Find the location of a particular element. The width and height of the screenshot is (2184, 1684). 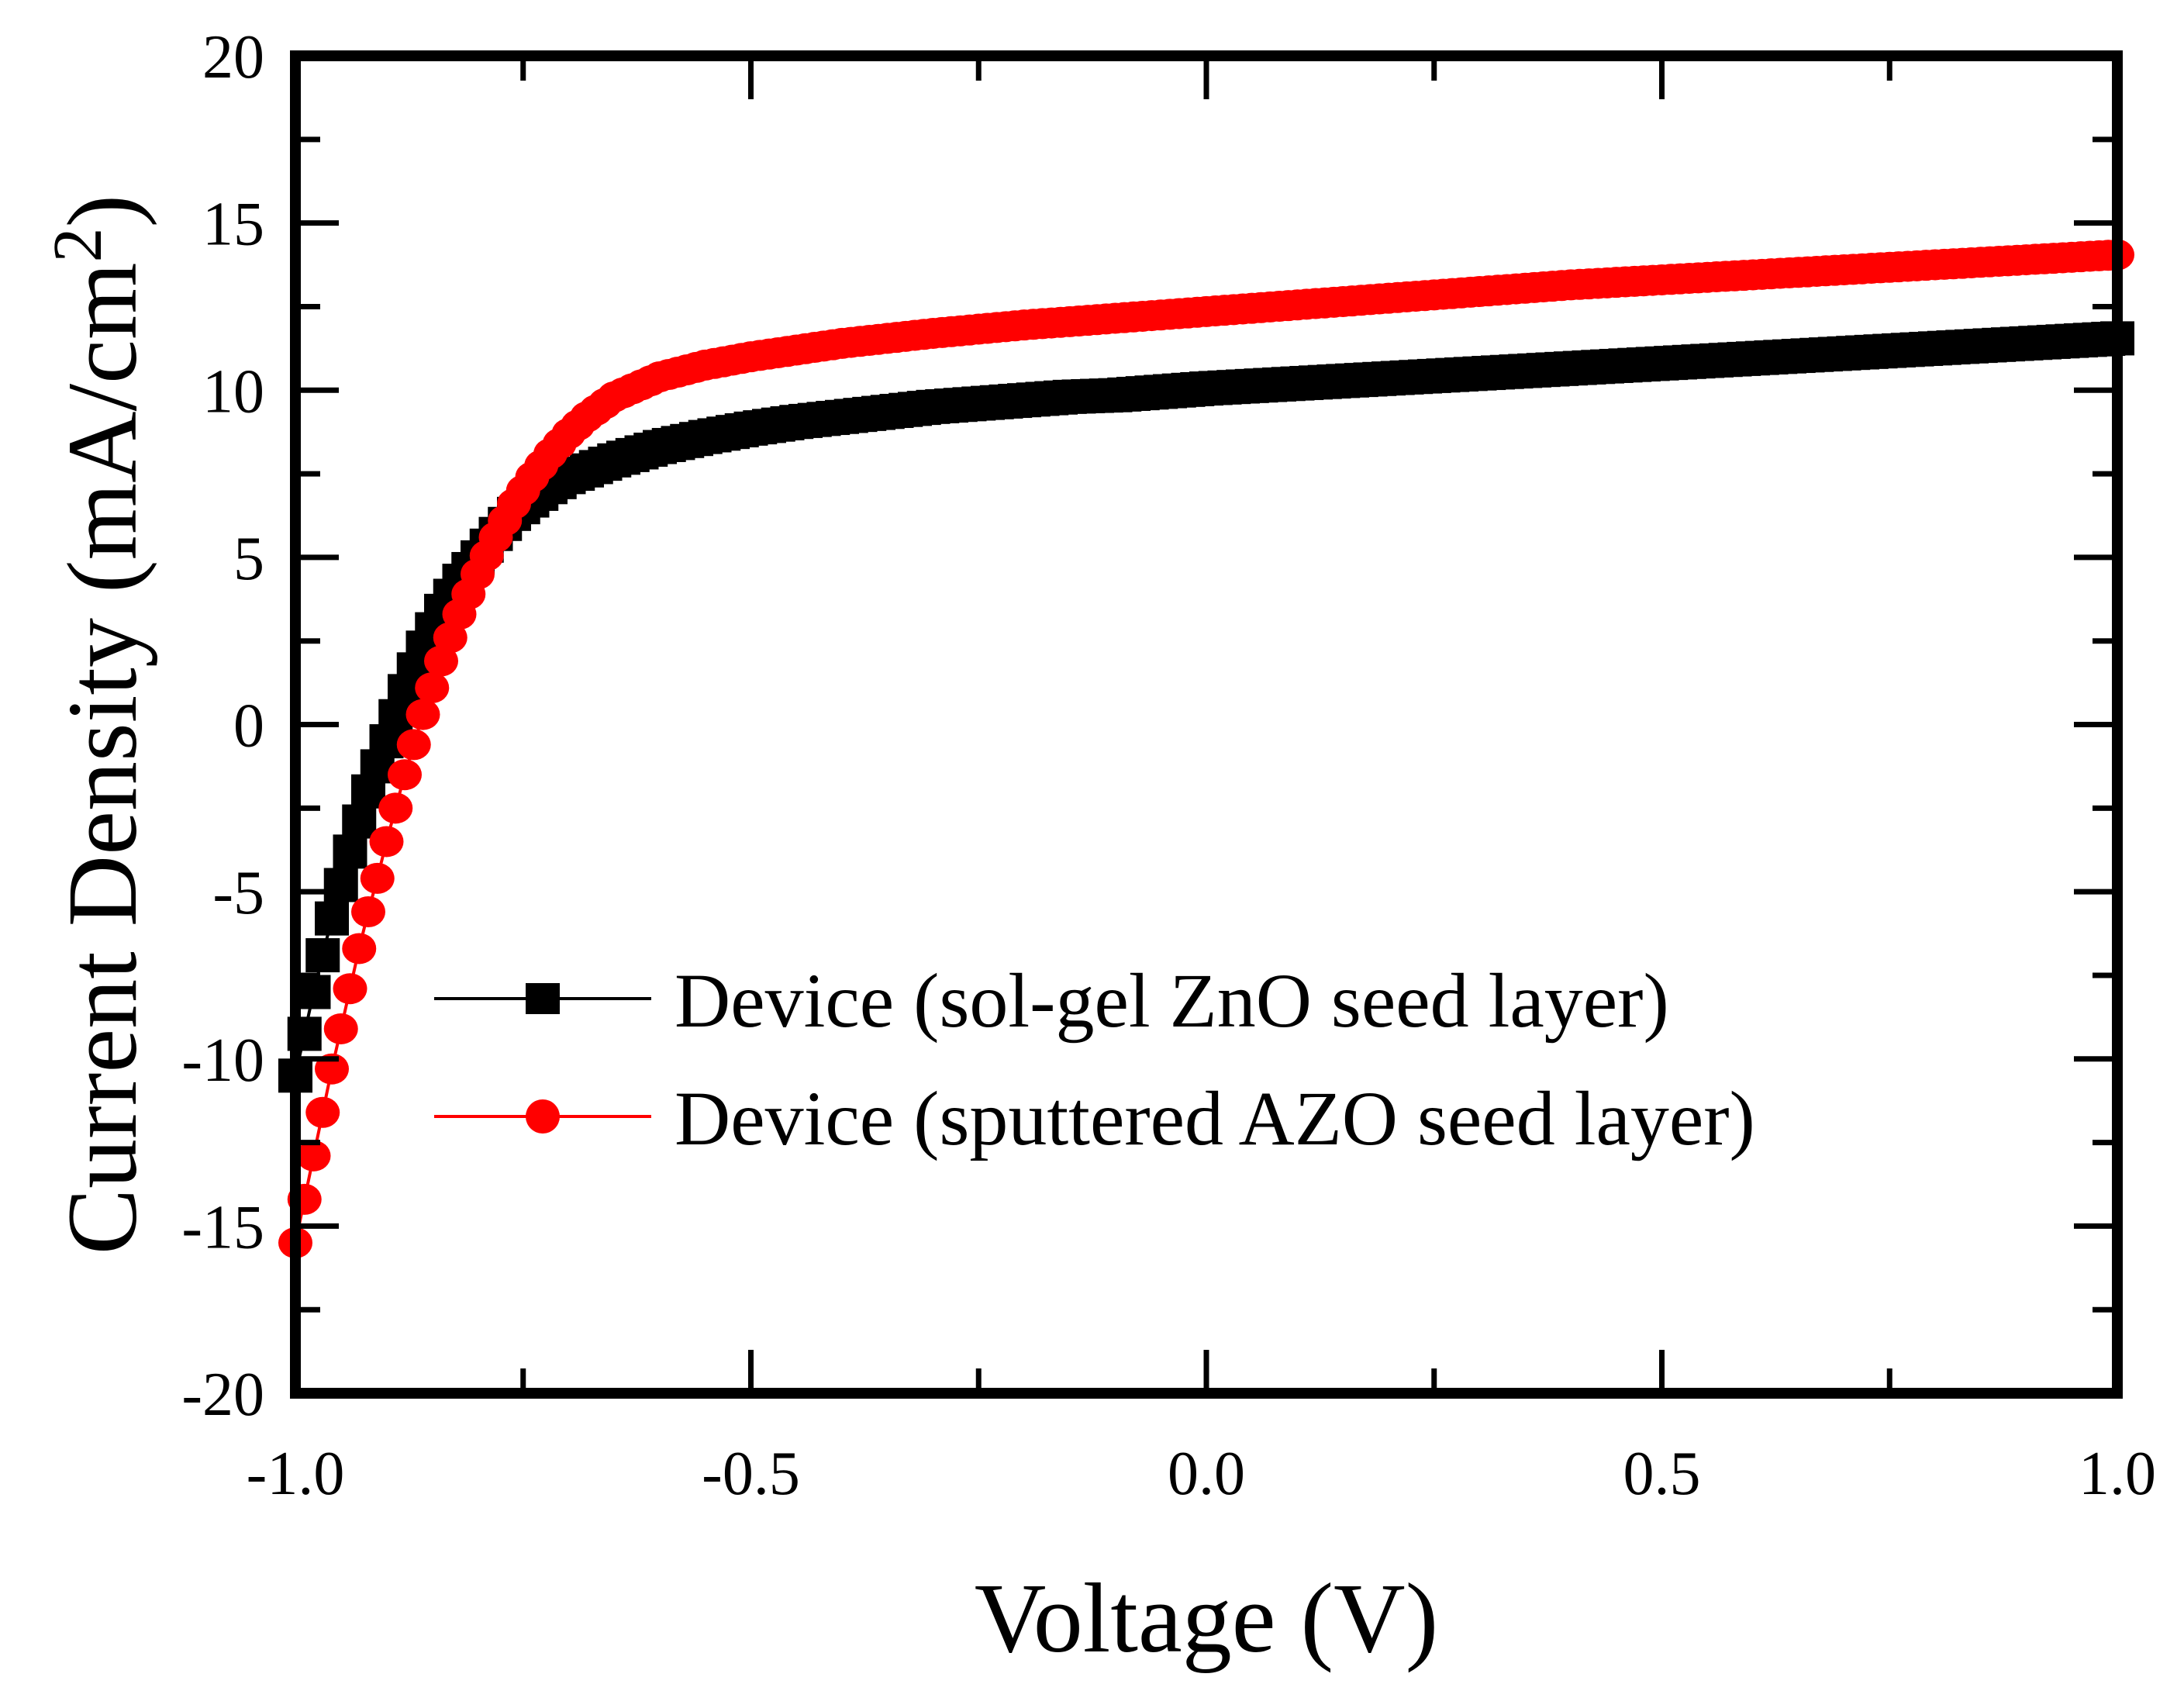

x-tick-label: 0.5 is located at coordinates (1662, 1474).